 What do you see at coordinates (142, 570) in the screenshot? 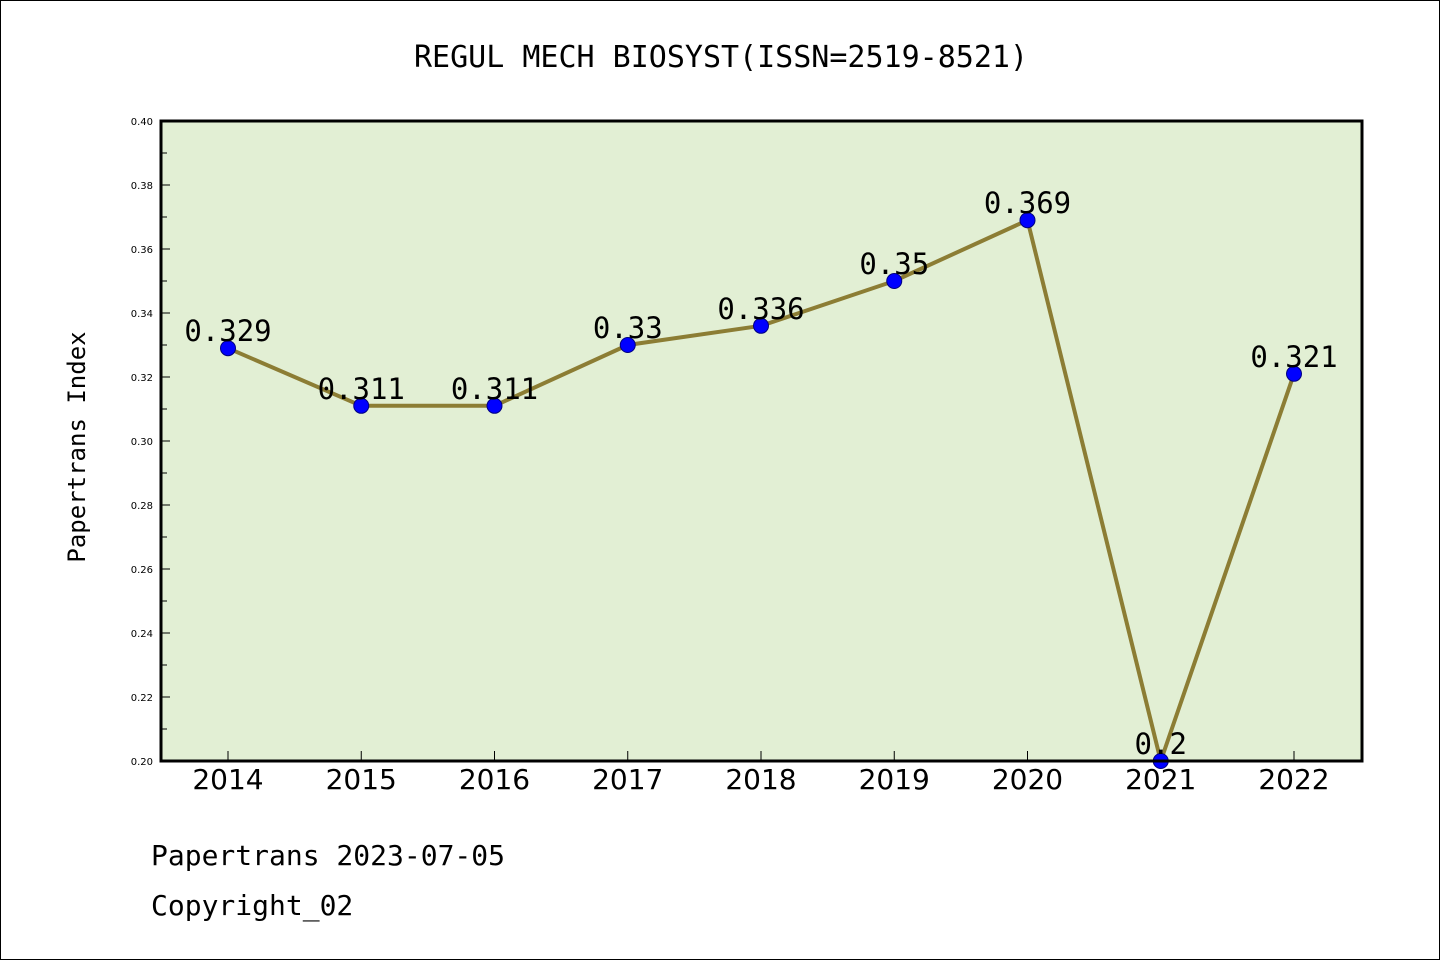
I see `y-tick-label: 0.26` at bounding box center [142, 570].